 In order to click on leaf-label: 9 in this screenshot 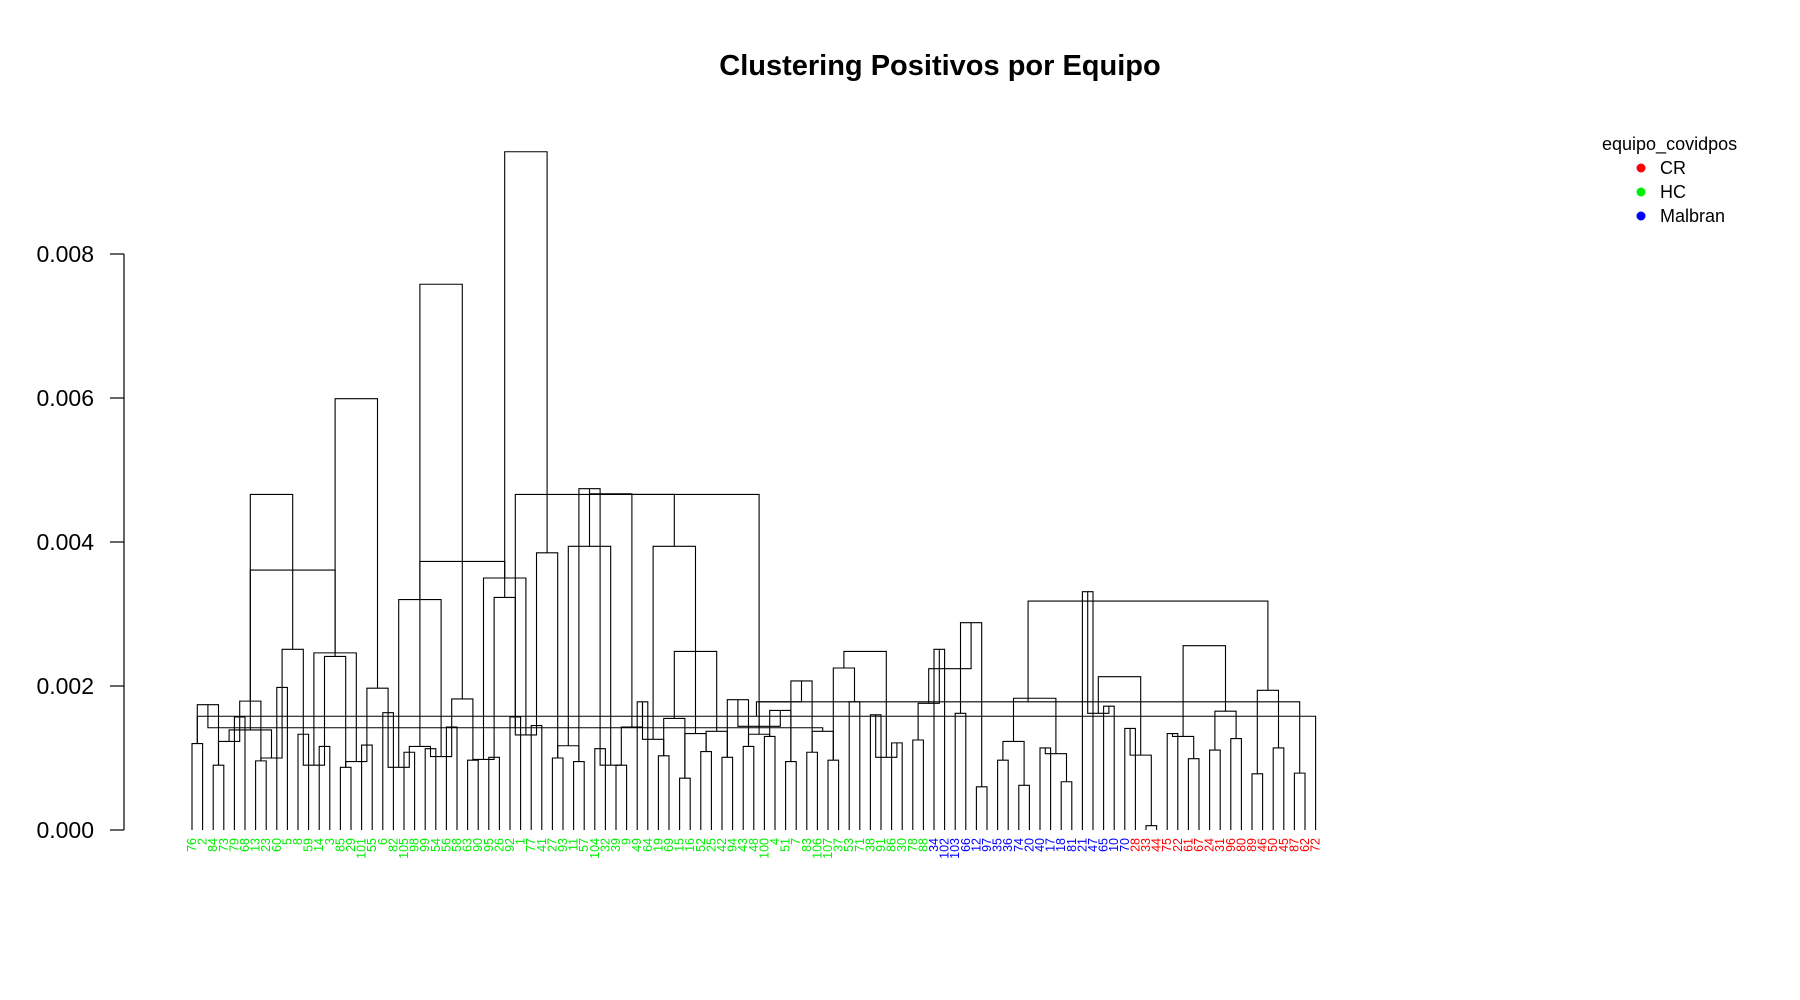, I will do `click(627, 841)`.